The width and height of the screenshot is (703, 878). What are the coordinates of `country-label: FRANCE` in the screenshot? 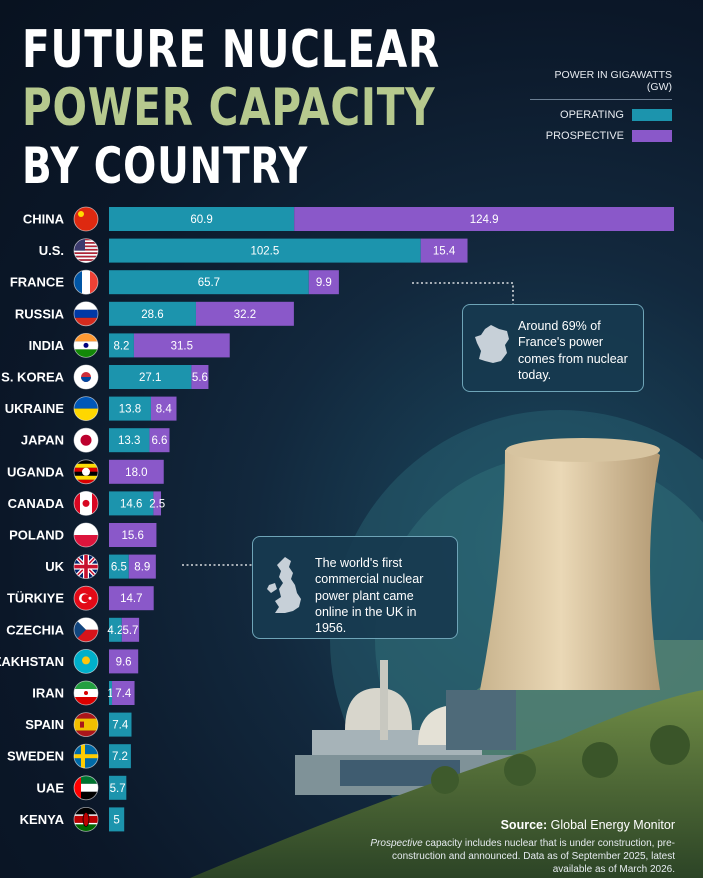 It's located at (37, 282).